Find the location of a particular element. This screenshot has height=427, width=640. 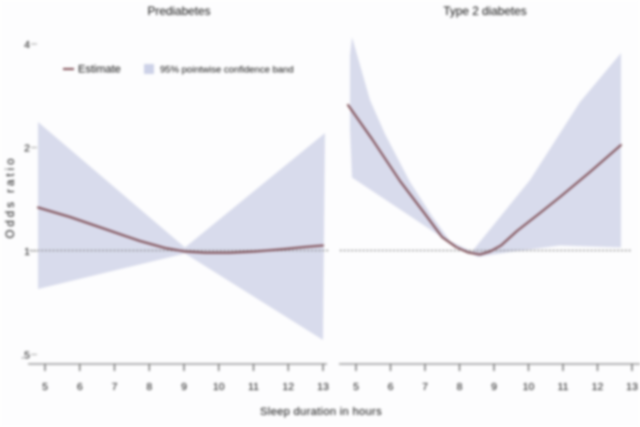

svg-text: Estimate is located at coordinates (99, 70).